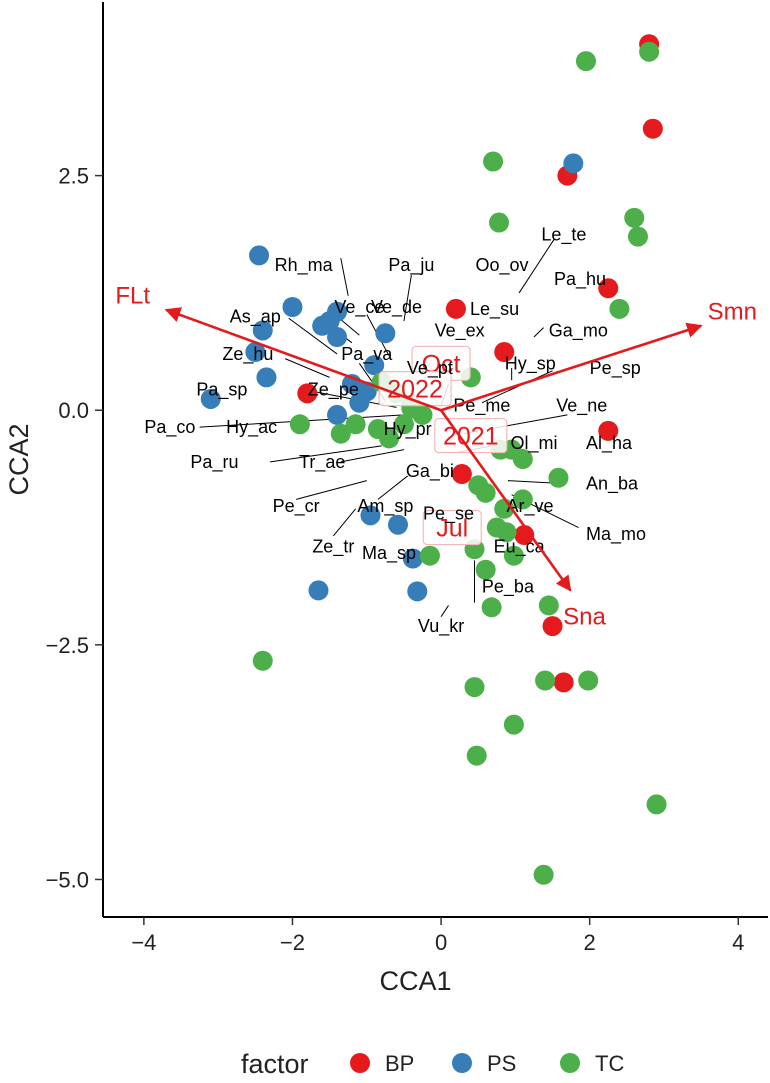 The image size is (770, 1083). What do you see at coordinates (430, 471) in the screenshot?
I see `species-label: Ga_bi` at bounding box center [430, 471].